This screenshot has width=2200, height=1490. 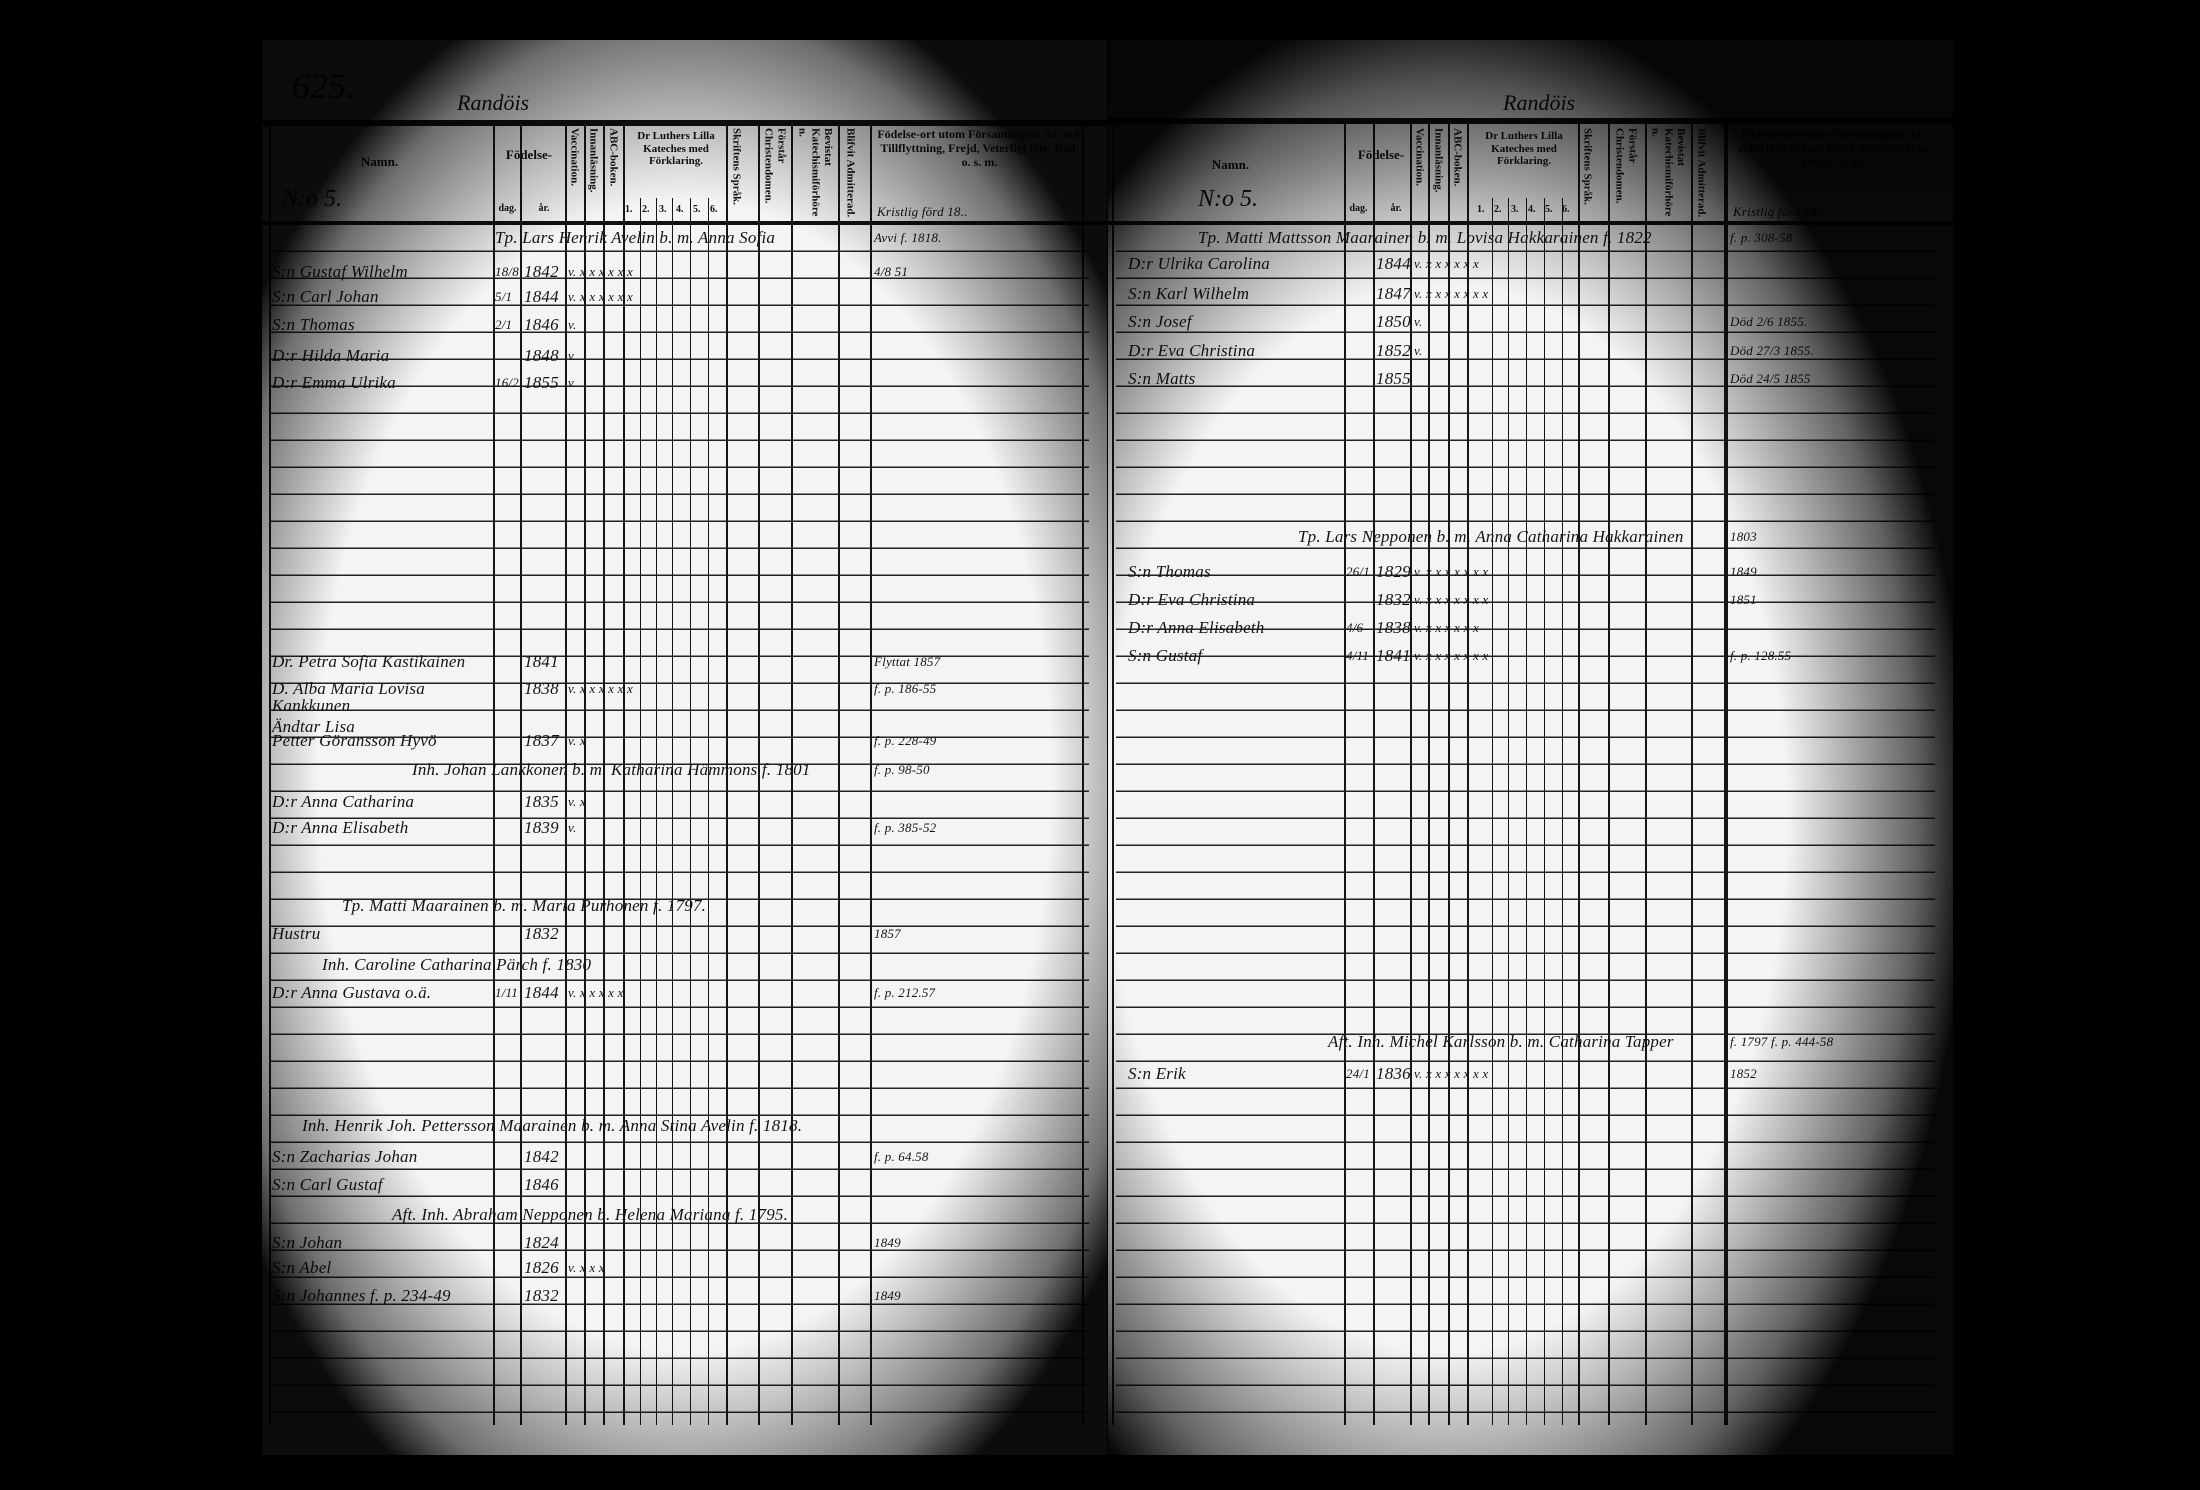 I want to click on birth-day: 18/8, so click(x=507, y=271).